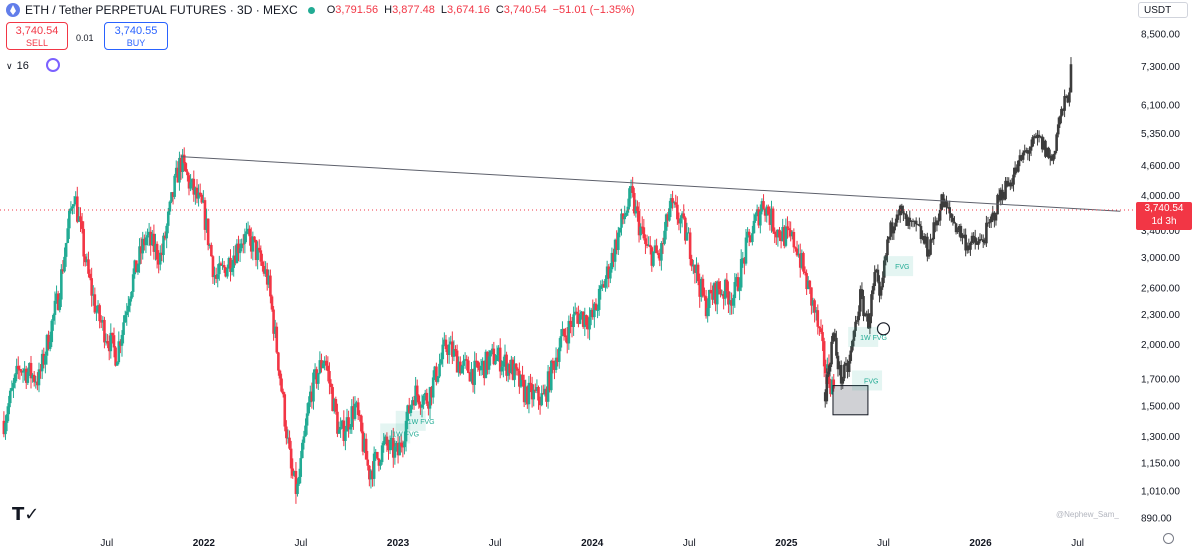 The width and height of the screenshot is (1200, 555). Describe the element at coordinates (17, 66) in the screenshot. I see `indicators-toggle: ∨ 16` at that location.